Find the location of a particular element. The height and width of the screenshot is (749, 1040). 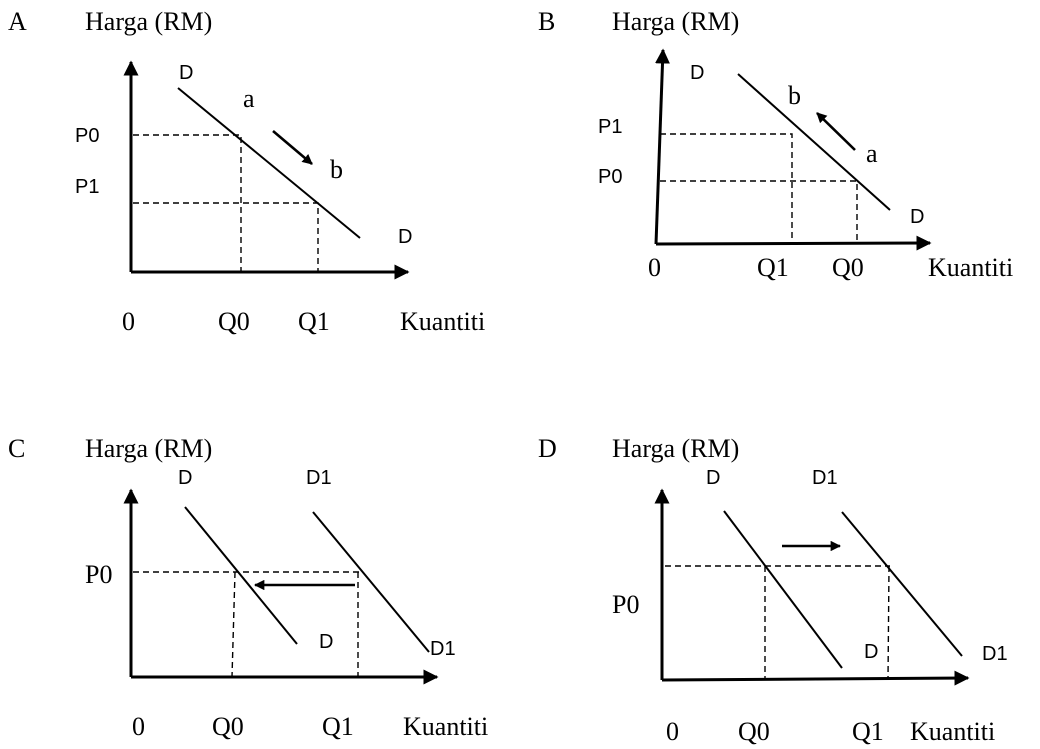

panel-letter: D is located at coordinates (547, 448).